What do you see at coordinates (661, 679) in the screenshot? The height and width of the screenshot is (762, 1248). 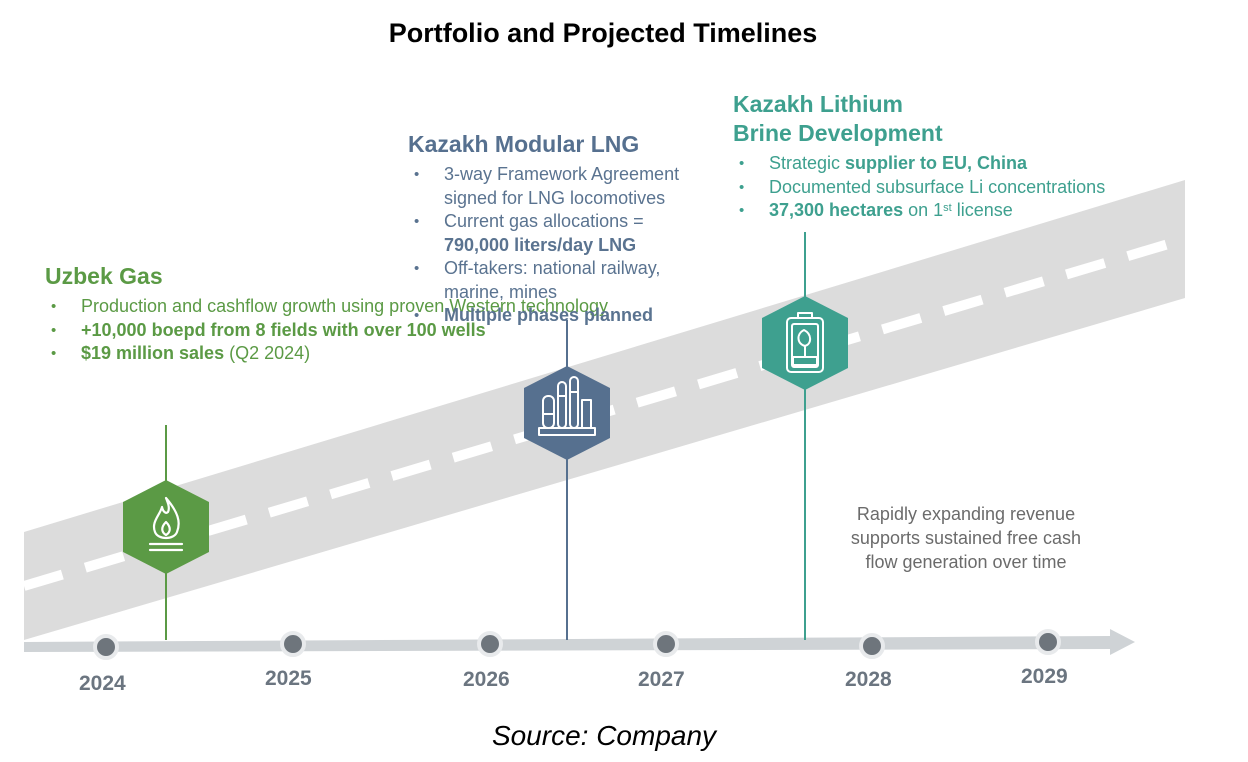 I see `year-label-2027: 2027` at bounding box center [661, 679].